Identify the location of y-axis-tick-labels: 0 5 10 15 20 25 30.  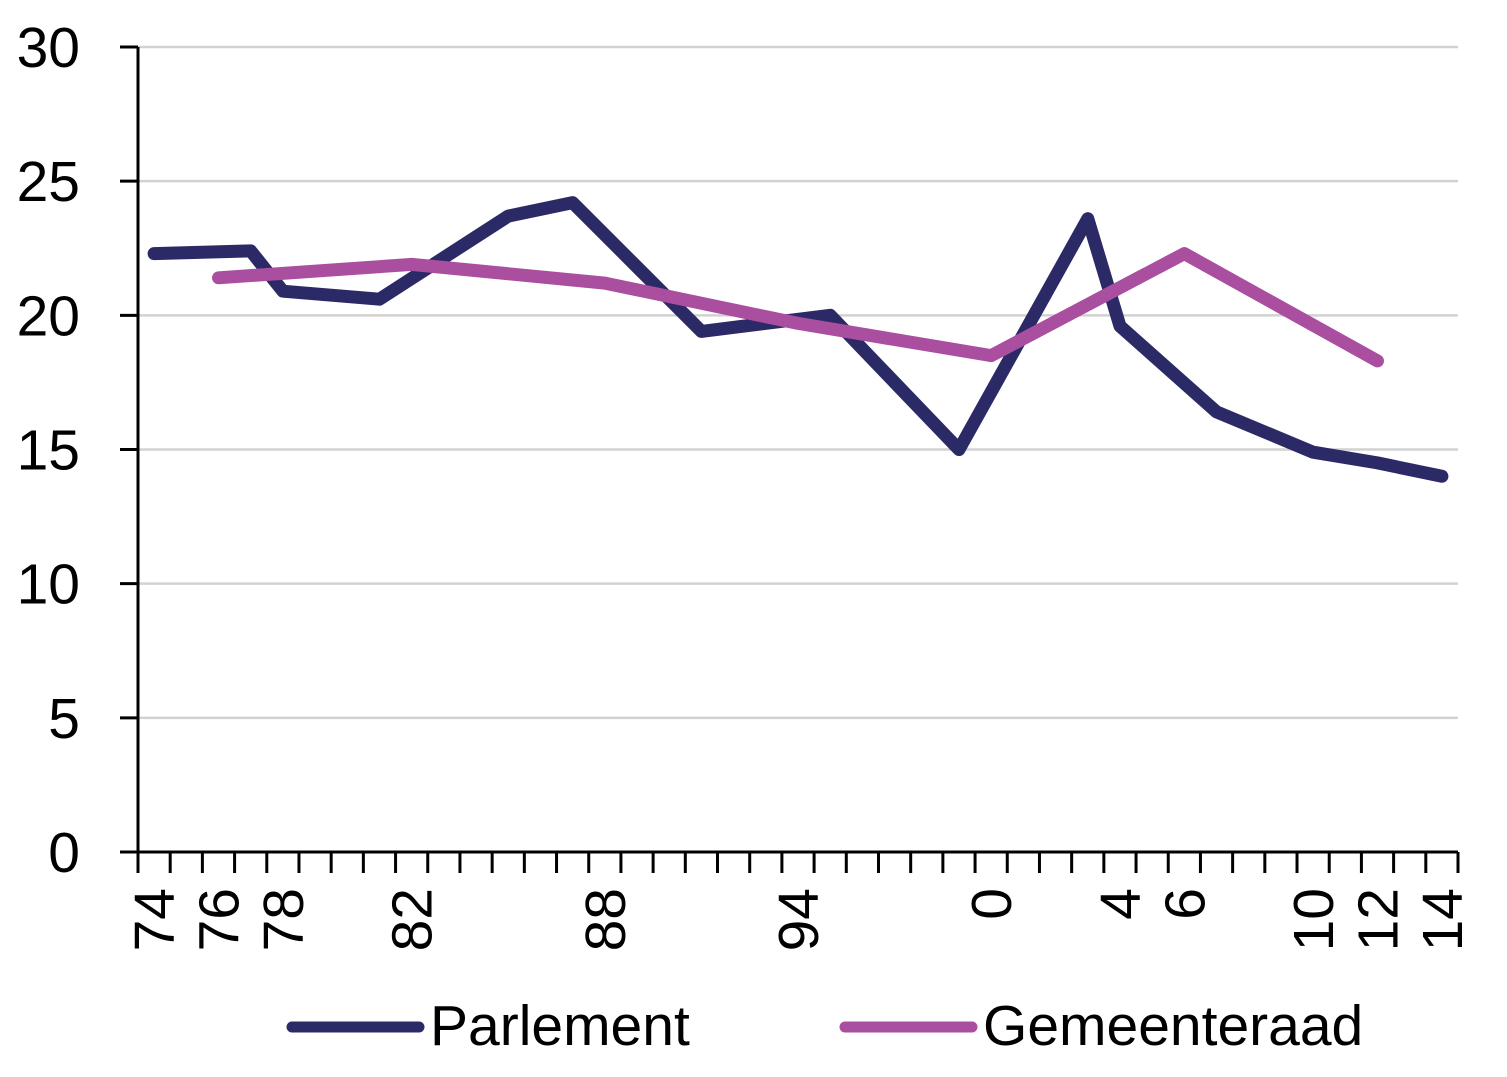
(48, 450).